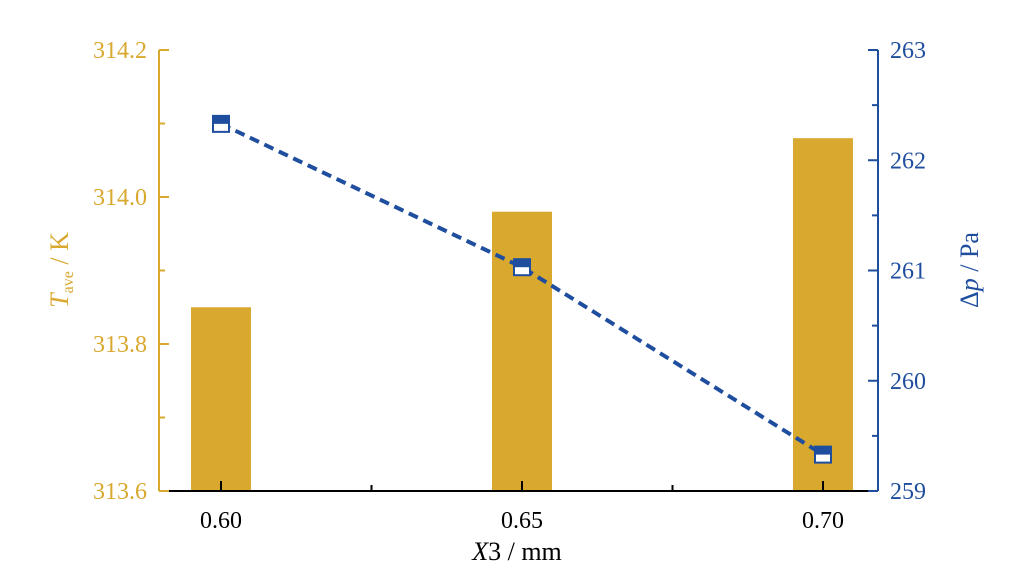 Image resolution: width=1033 pixels, height=586 pixels. I want to click on right-tick-label: 262, so click(908, 161).